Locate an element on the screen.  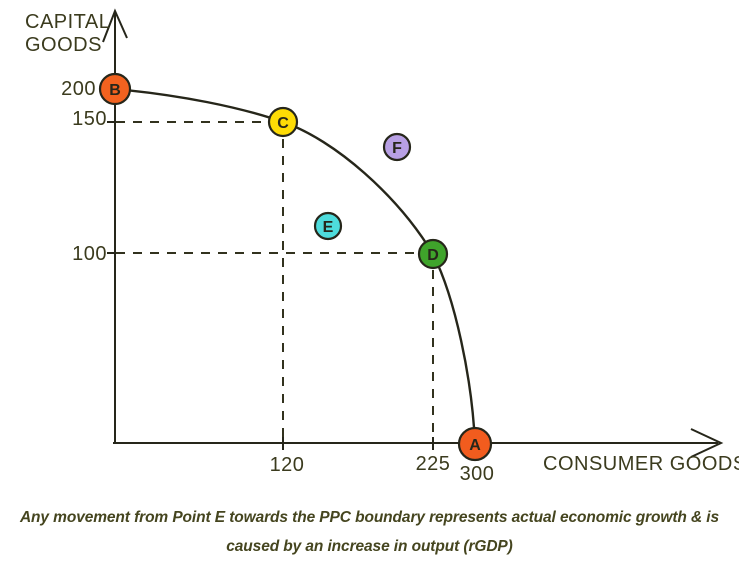
point-A: A is located at coordinates (475, 444).